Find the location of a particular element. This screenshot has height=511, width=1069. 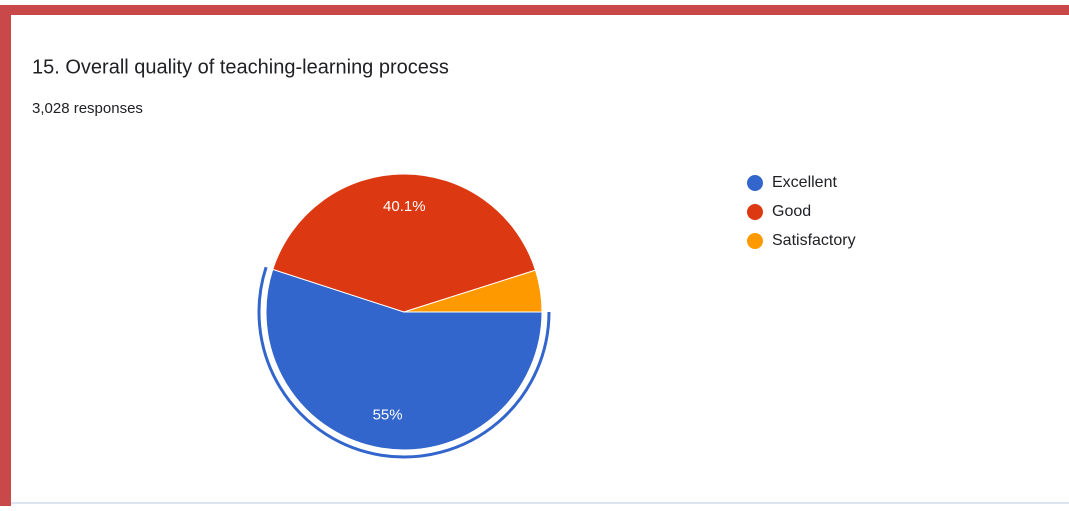

response-count: 3,028 responses is located at coordinates (87, 108).